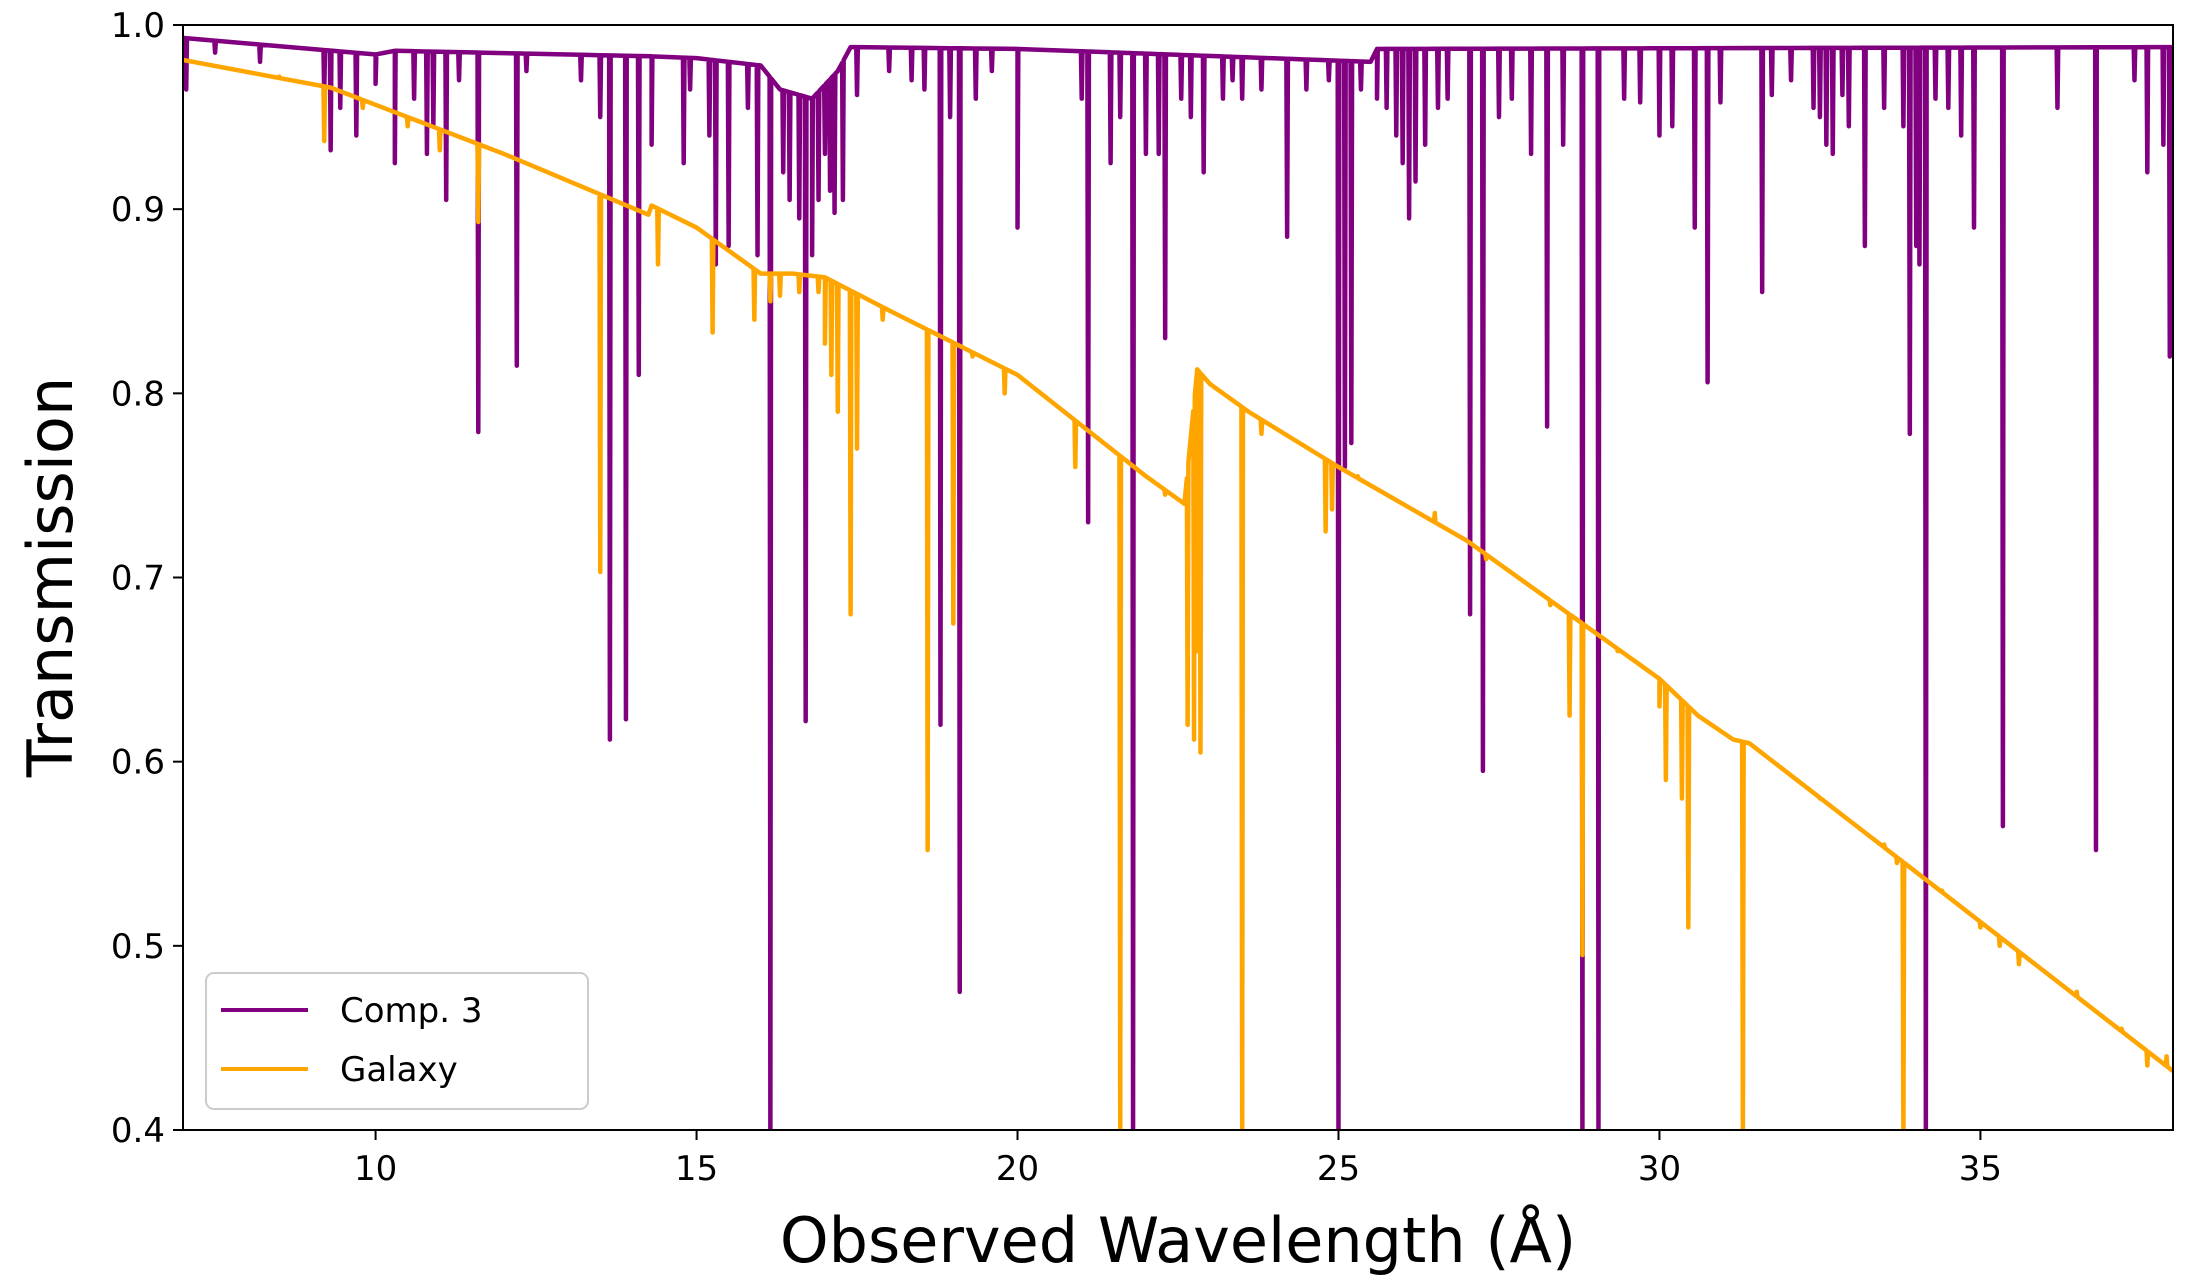  I want to click on x-tick-label: 20, so click(1017, 1169).